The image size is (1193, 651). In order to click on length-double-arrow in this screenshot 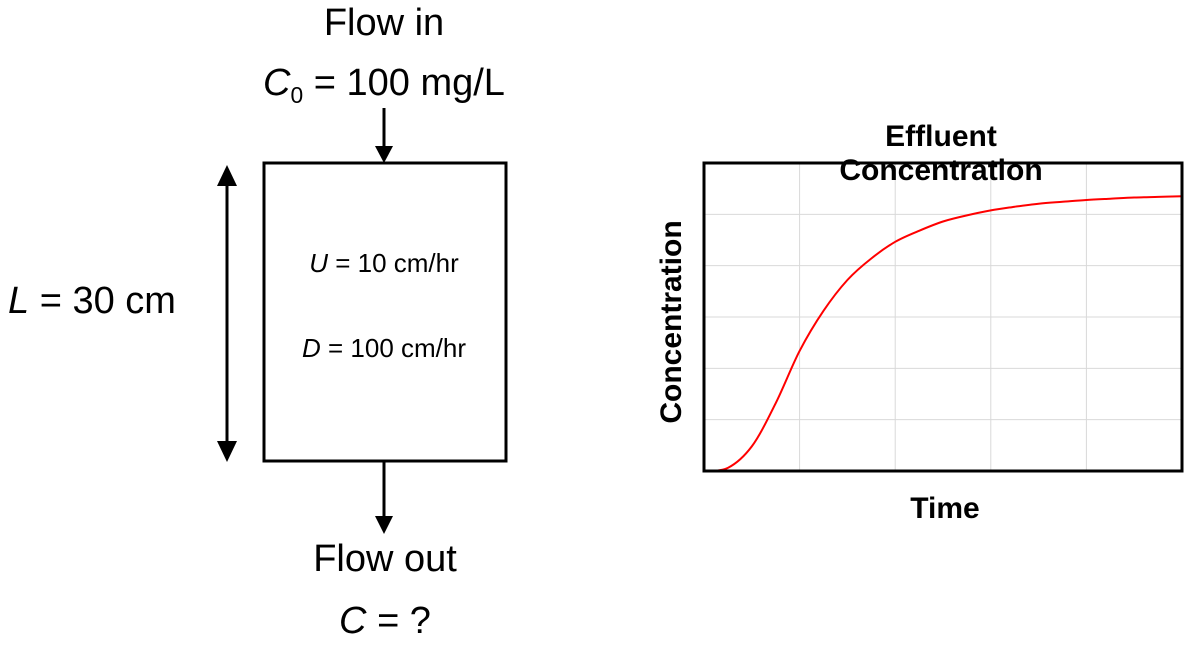, I will do `click(227, 313)`.